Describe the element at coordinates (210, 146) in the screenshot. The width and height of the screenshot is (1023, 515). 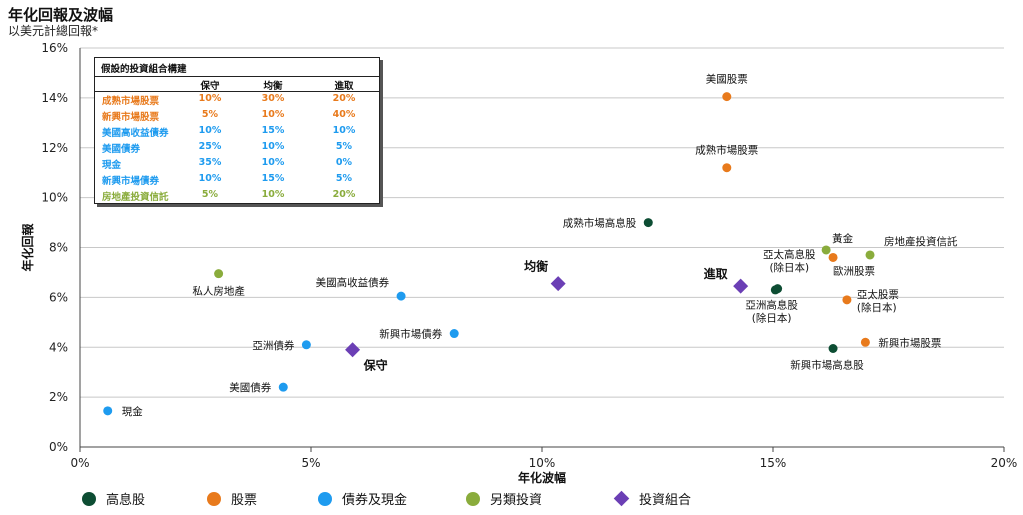
I see `allocation-value: 25%` at that location.